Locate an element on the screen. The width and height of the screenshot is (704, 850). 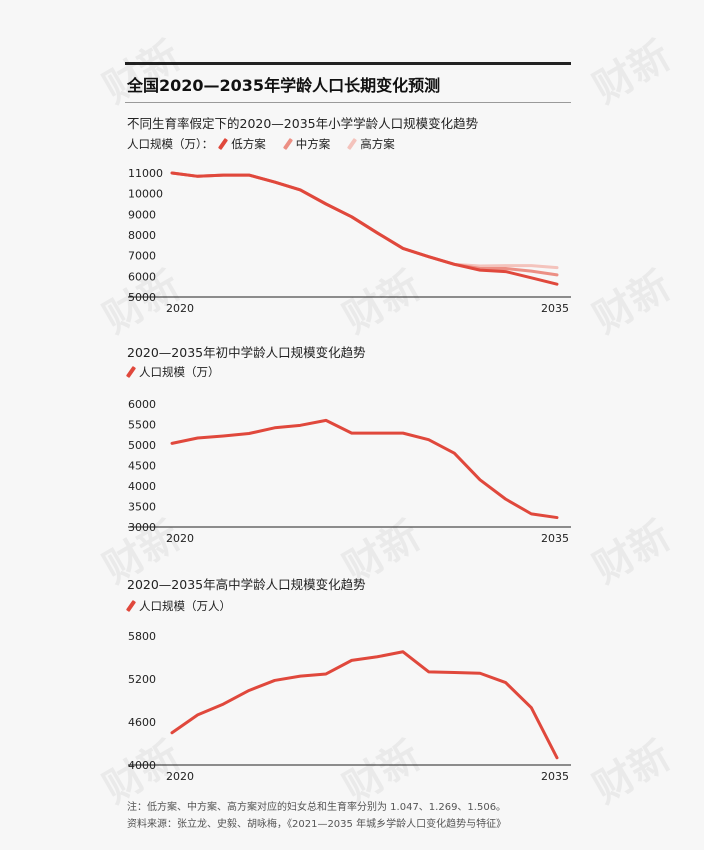
y-tick-label: 5800 is located at coordinates (142, 636).